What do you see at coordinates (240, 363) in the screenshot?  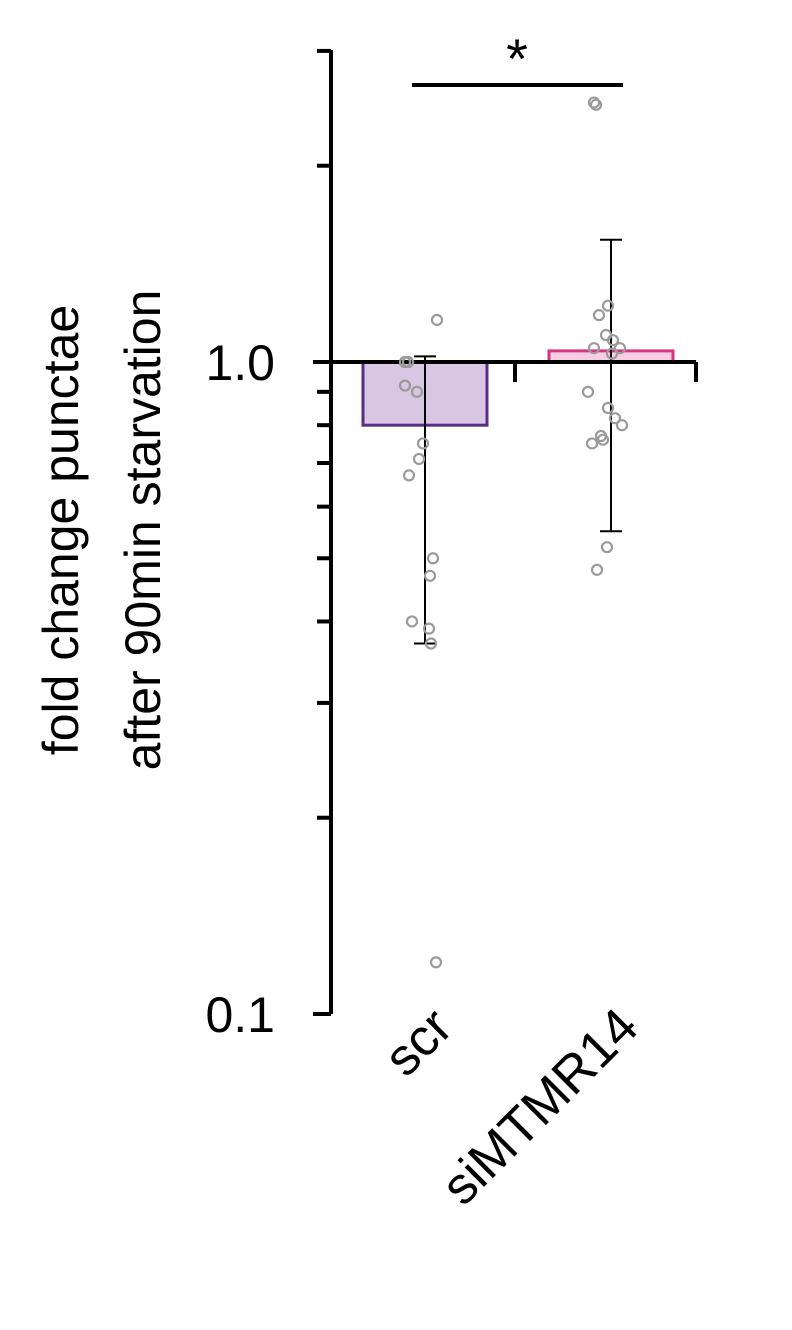 I see `y-tick-label: 1.0` at bounding box center [240, 363].